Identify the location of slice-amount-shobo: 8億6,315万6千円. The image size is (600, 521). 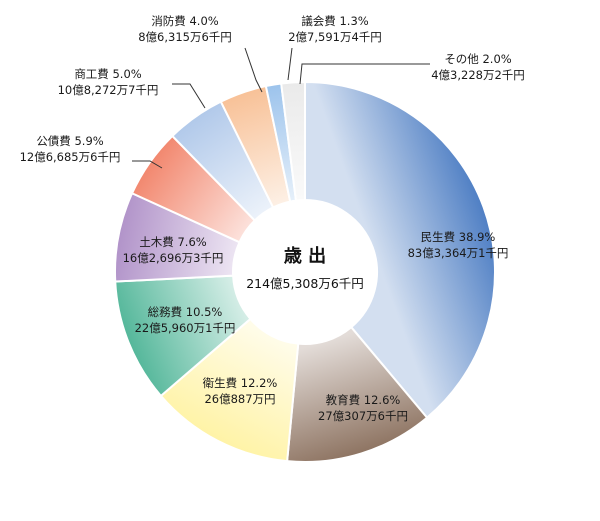
(185, 37).